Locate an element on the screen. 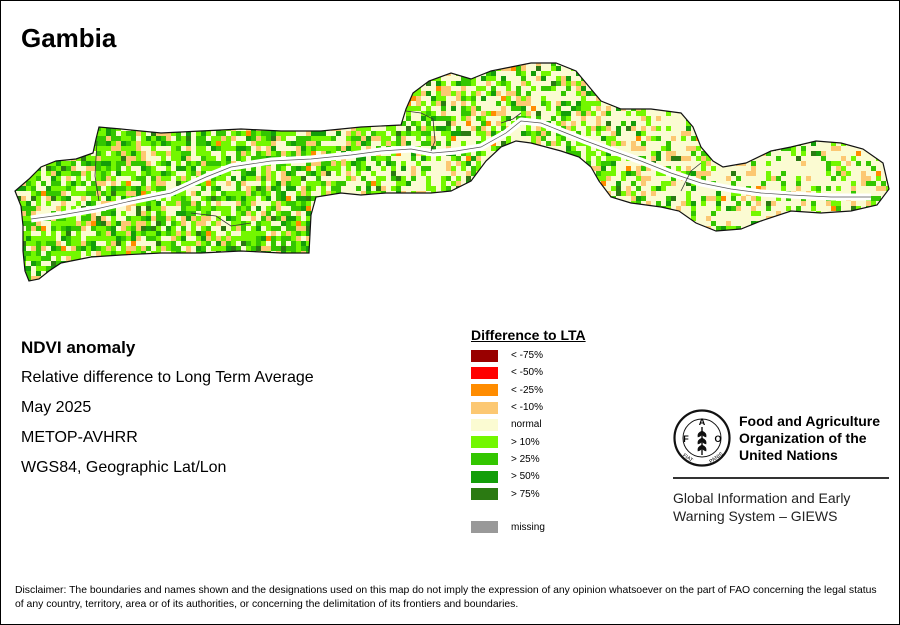 This screenshot has width=900, height=625. legend-item: < -10% is located at coordinates (528, 407).